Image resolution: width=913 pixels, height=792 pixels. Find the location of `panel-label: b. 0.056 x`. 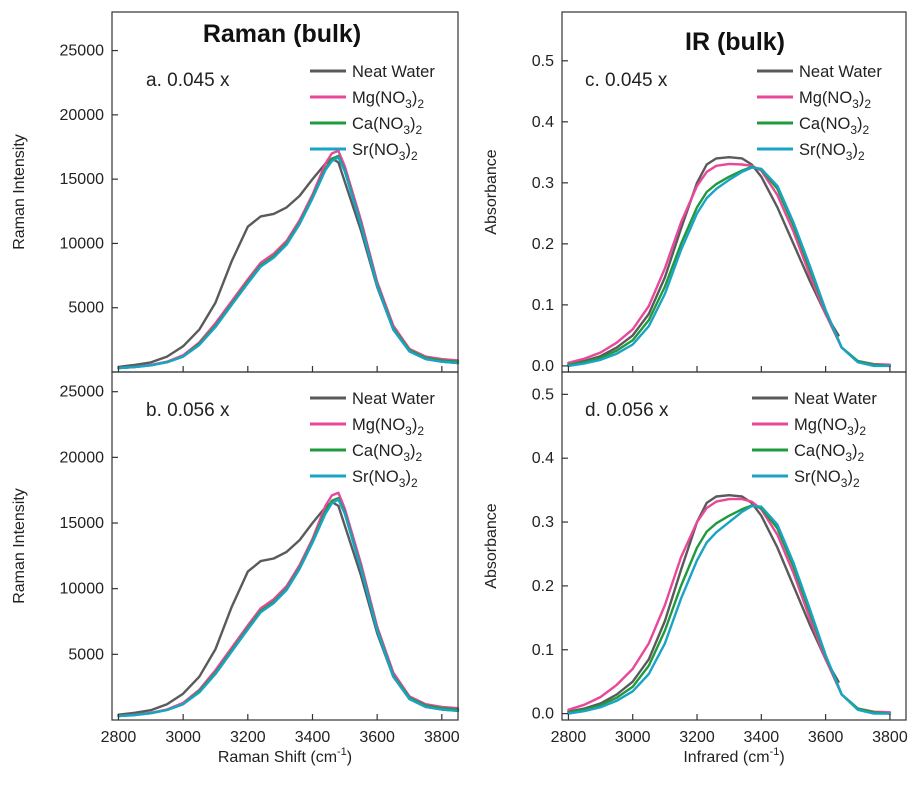

panel-label: b. 0.056 x is located at coordinates (188, 410).